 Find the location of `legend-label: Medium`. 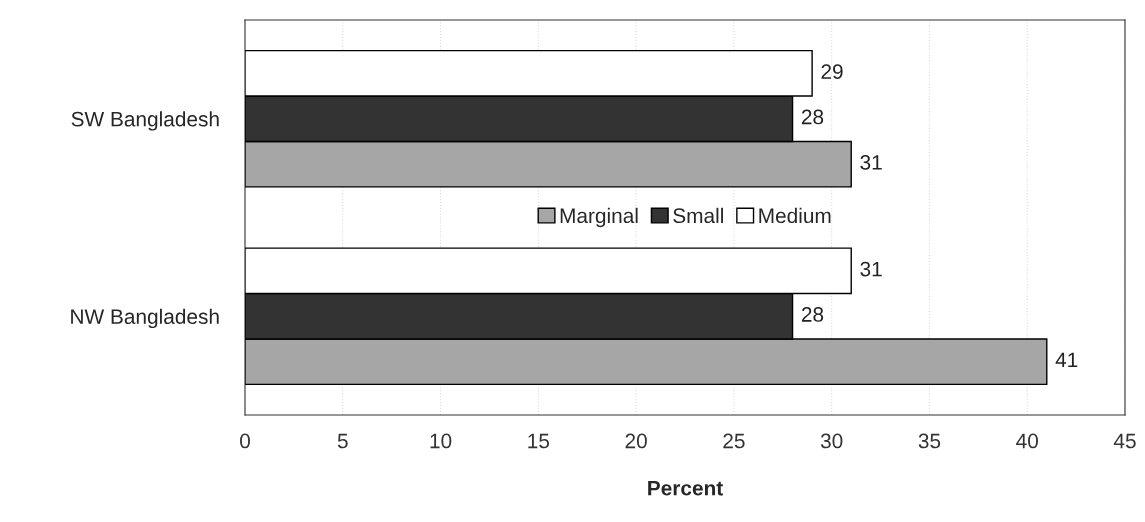

legend-label: Medium is located at coordinates (795, 215).